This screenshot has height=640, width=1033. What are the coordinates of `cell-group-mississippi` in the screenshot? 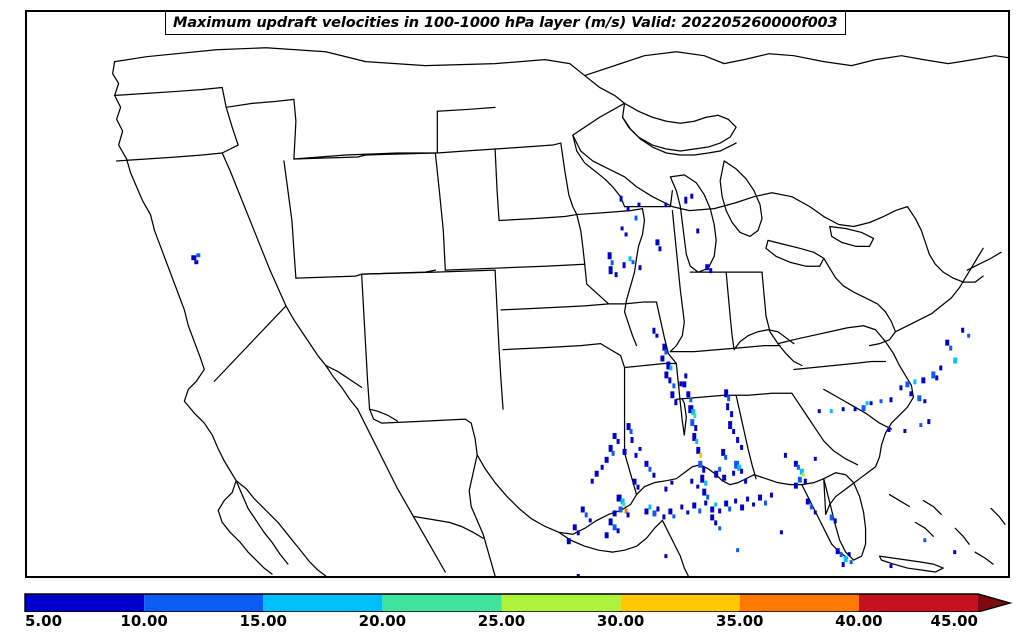 It's located at (715, 452).